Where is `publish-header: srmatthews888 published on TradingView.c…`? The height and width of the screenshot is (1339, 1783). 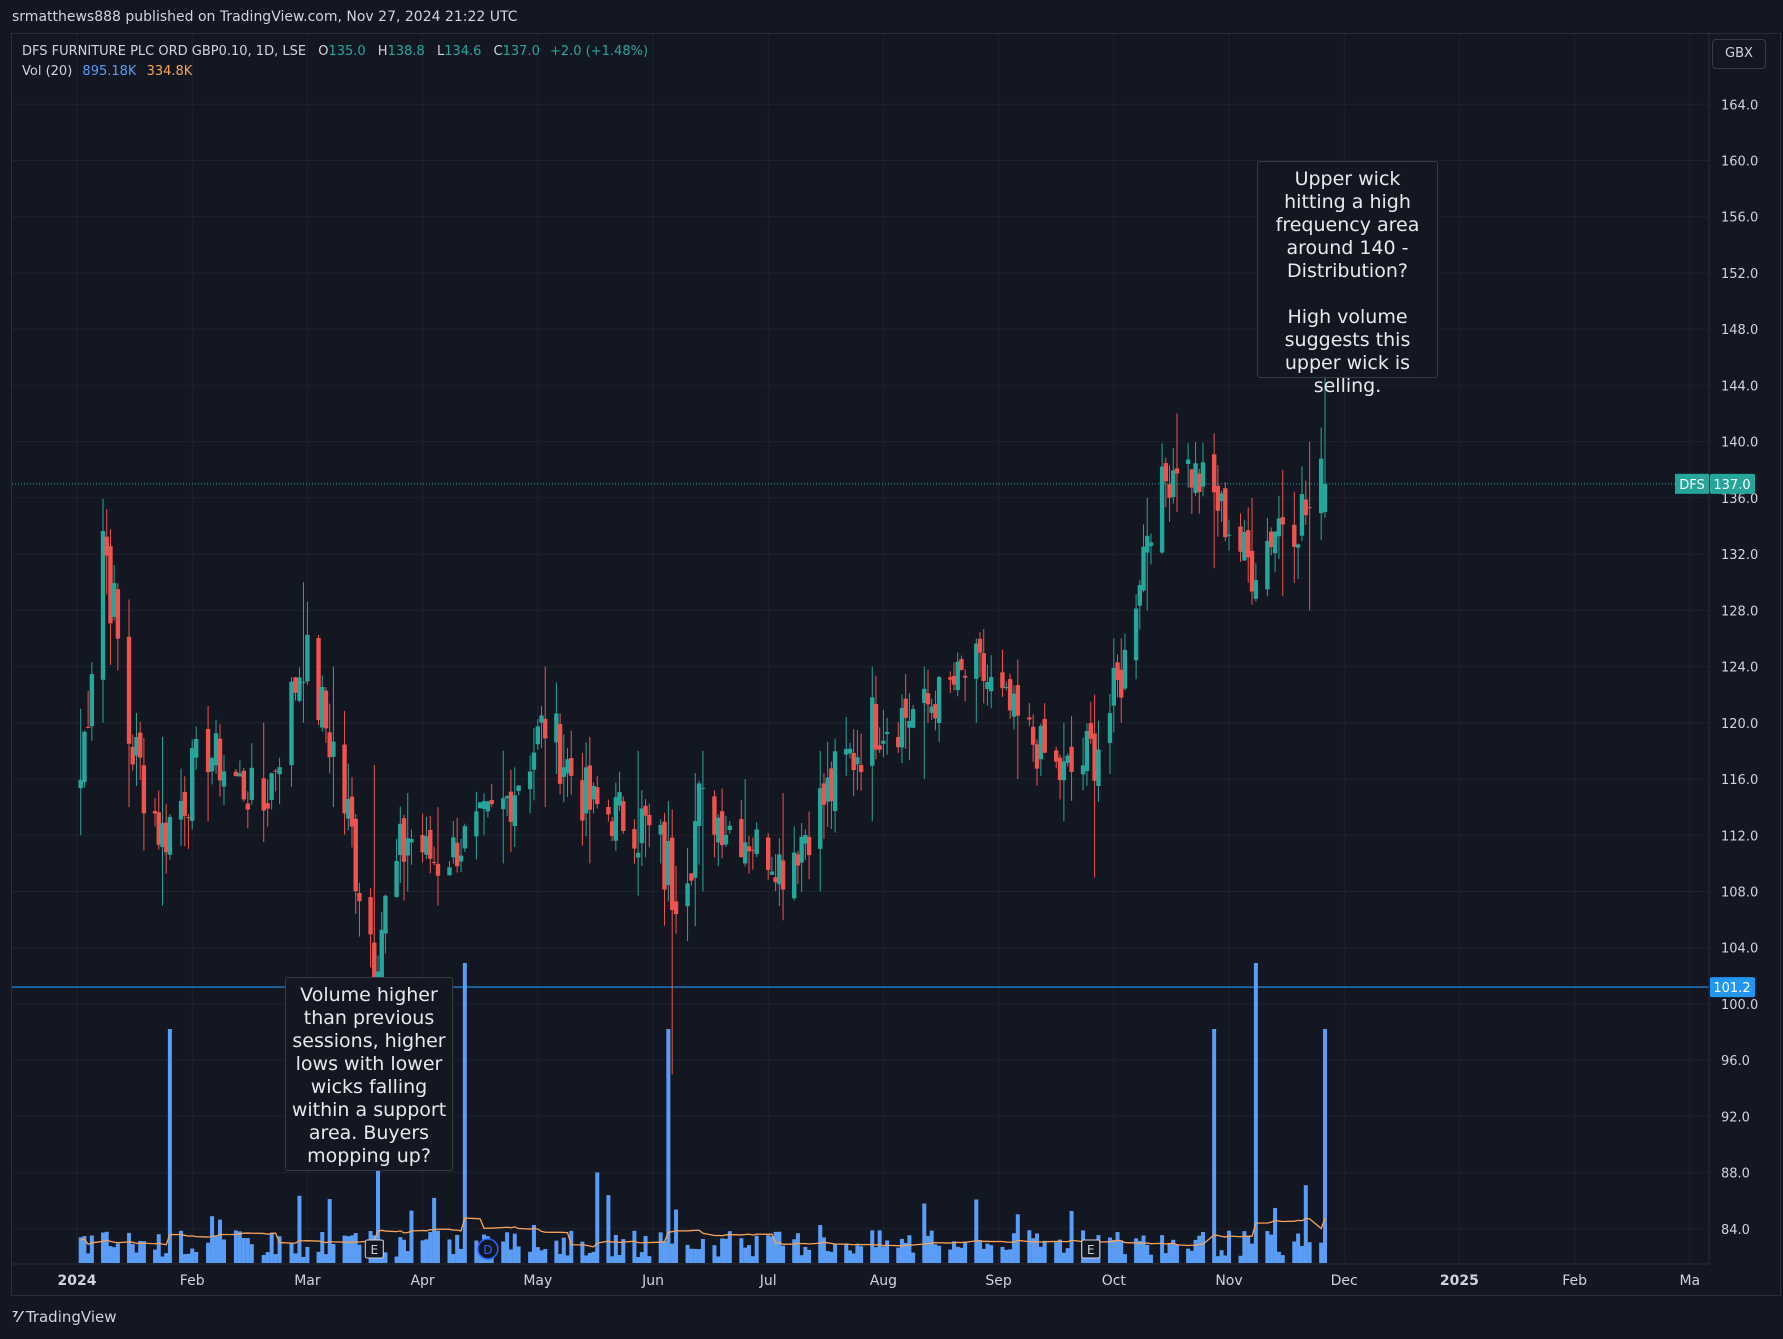
publish-header: srmatthews888 published on TradingView.c… is located at coordinates (891, 17).